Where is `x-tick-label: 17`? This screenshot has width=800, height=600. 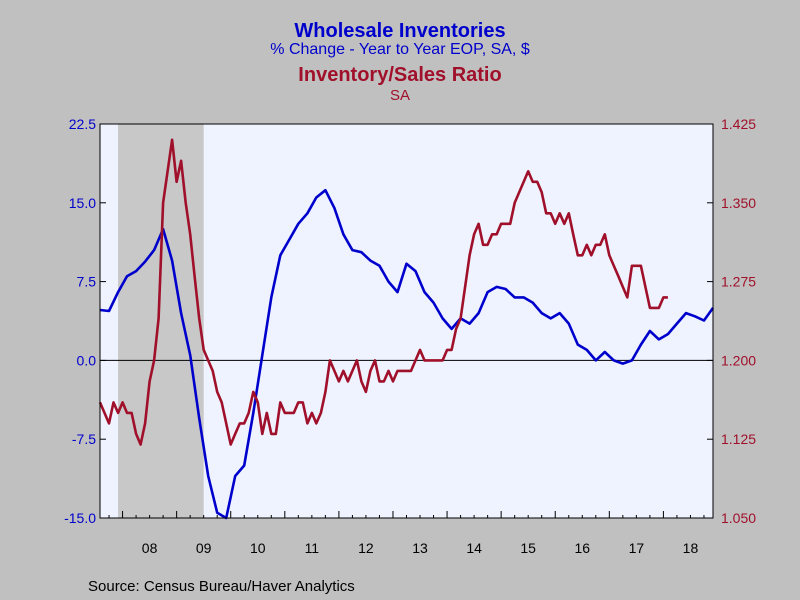 x-tick-label: 17 is located at coordinates (637, 548).